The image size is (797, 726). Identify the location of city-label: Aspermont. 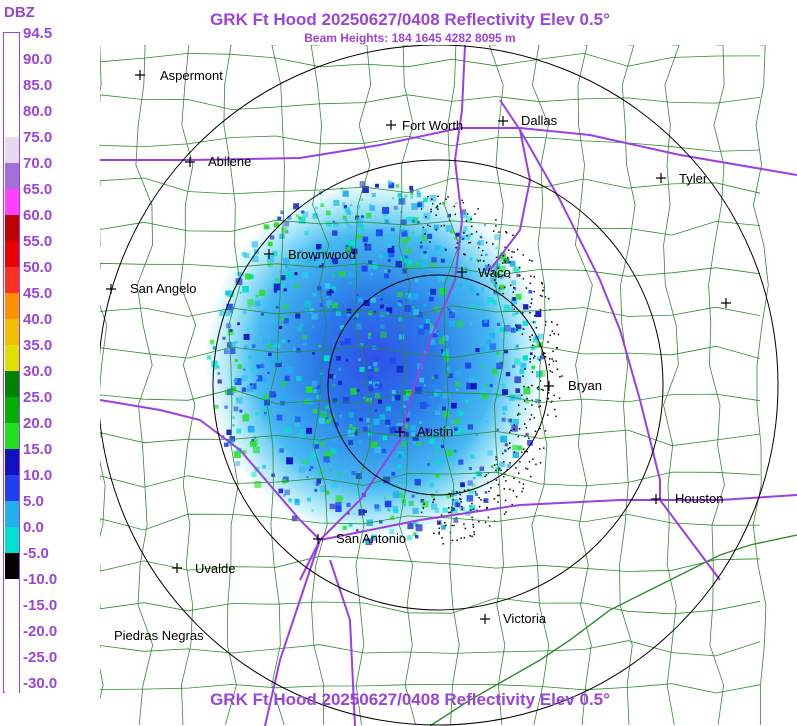
(191, 75).